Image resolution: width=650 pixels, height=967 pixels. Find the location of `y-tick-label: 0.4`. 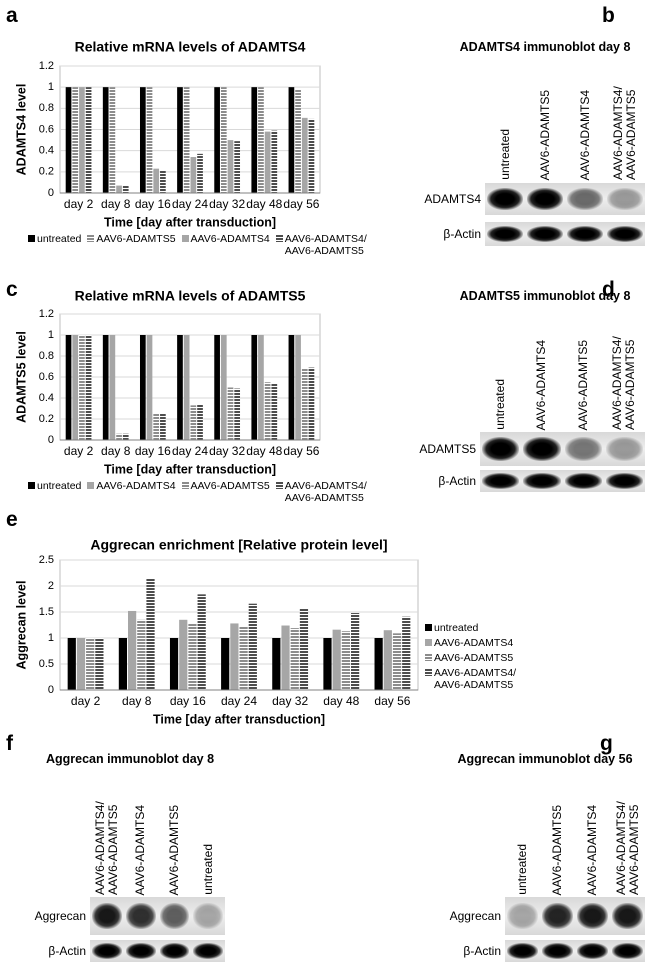

y-tick-label: 0.4 is located at coordinates (46, 398).